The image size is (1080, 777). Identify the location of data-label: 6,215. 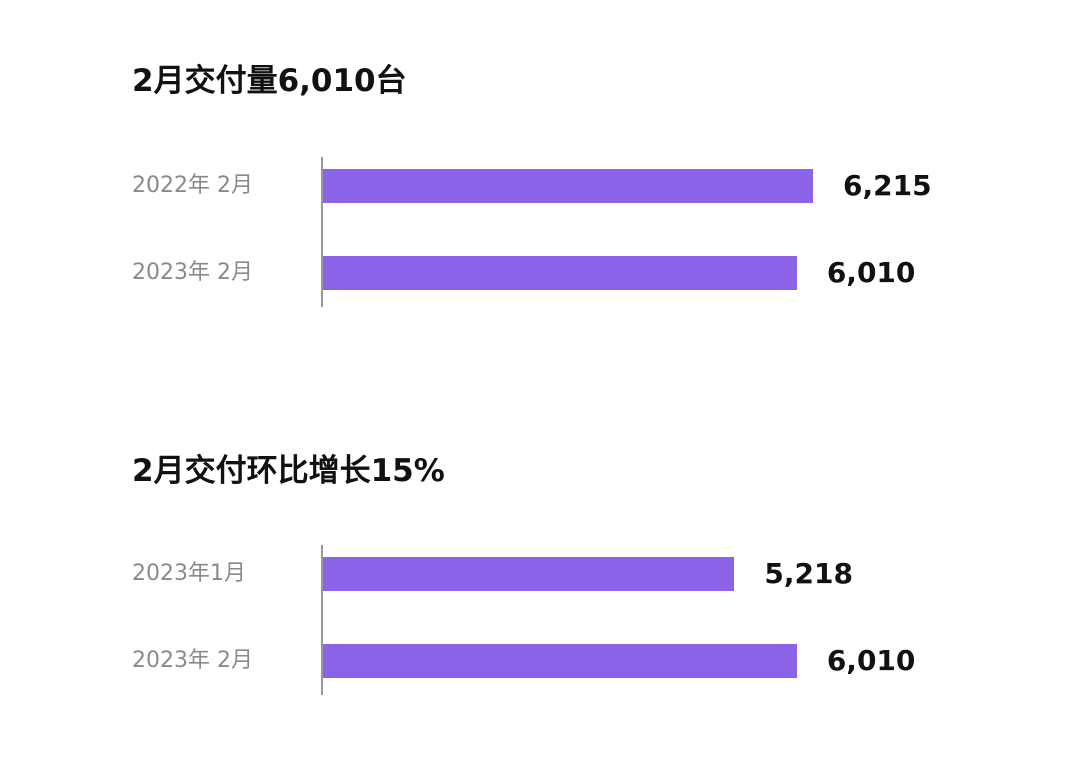
(887, 185).